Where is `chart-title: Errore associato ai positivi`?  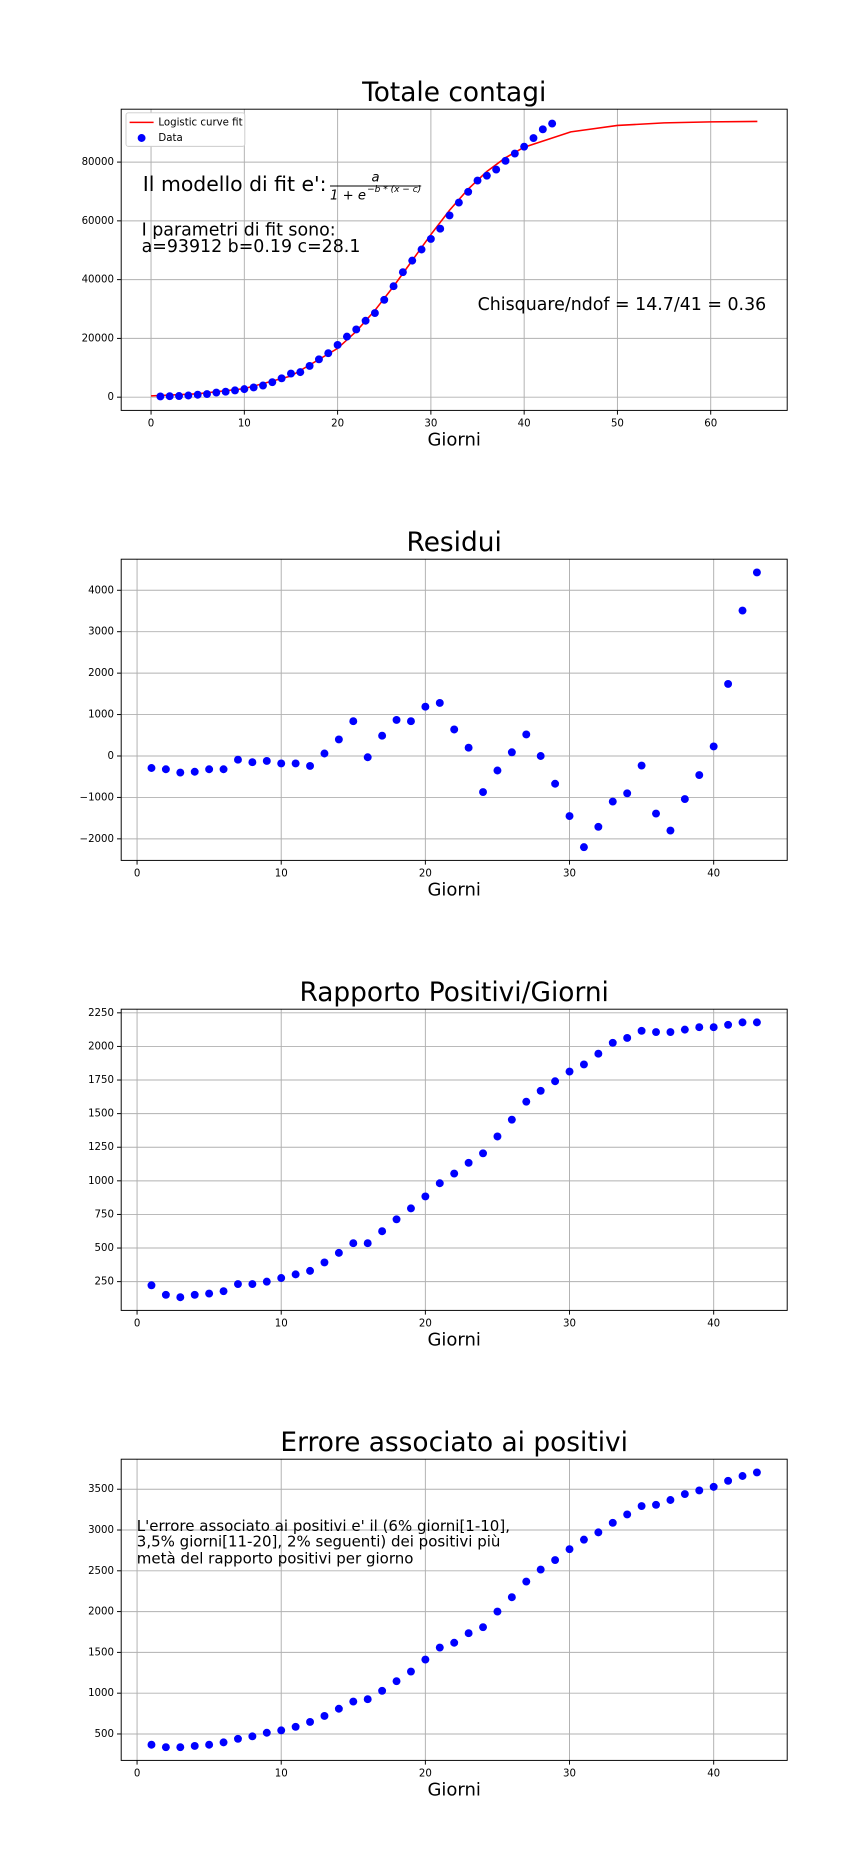
chart-title: Errore associato ai positivi is located at coordinates (454, 1442).